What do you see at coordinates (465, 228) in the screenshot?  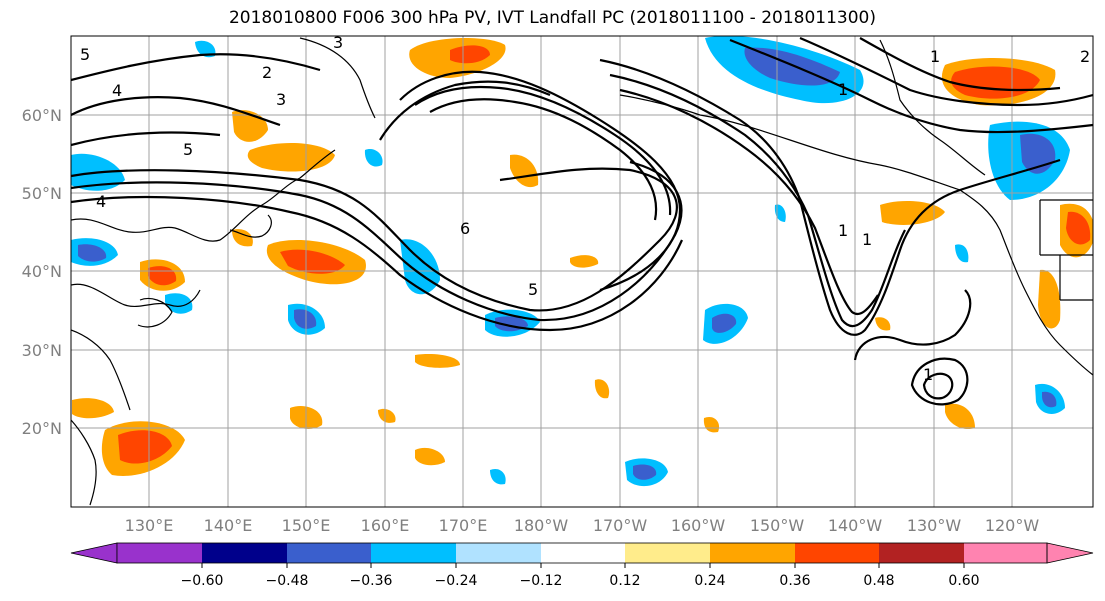 I see `contour-label: 6` at bounding box center [465, 228].